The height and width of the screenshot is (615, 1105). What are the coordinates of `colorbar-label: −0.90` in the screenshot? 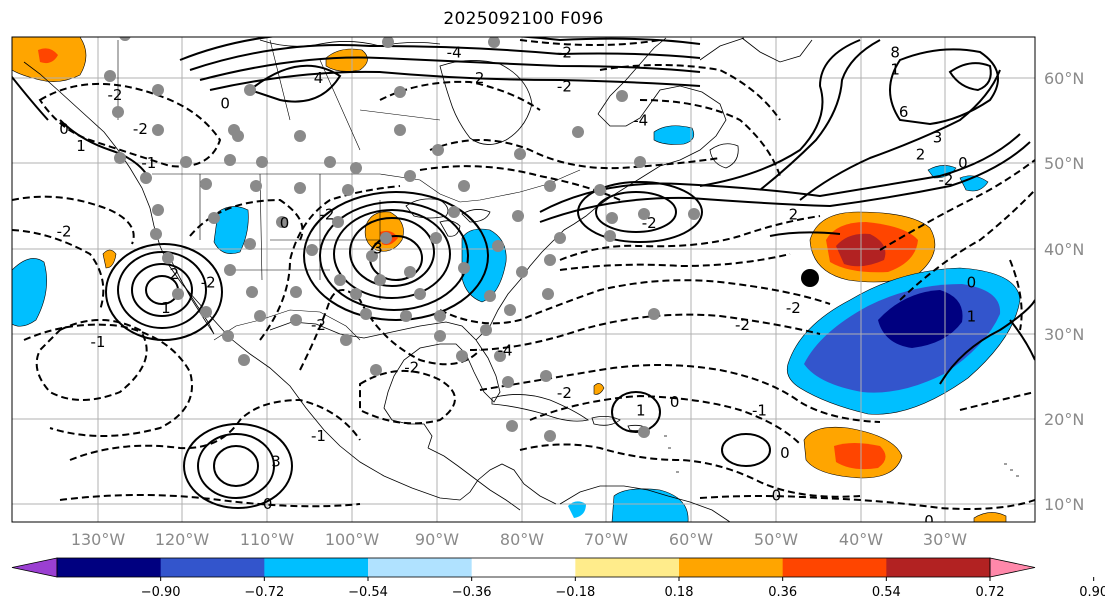 It's located at (161, 592).